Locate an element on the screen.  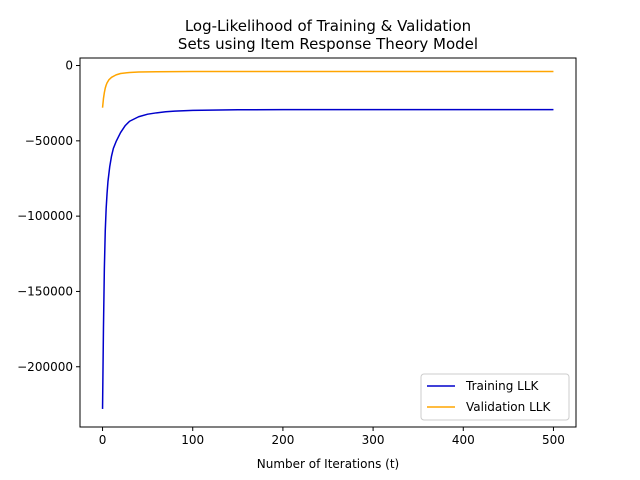
x-tick-label: 400 is located at coordinates (463, 440).